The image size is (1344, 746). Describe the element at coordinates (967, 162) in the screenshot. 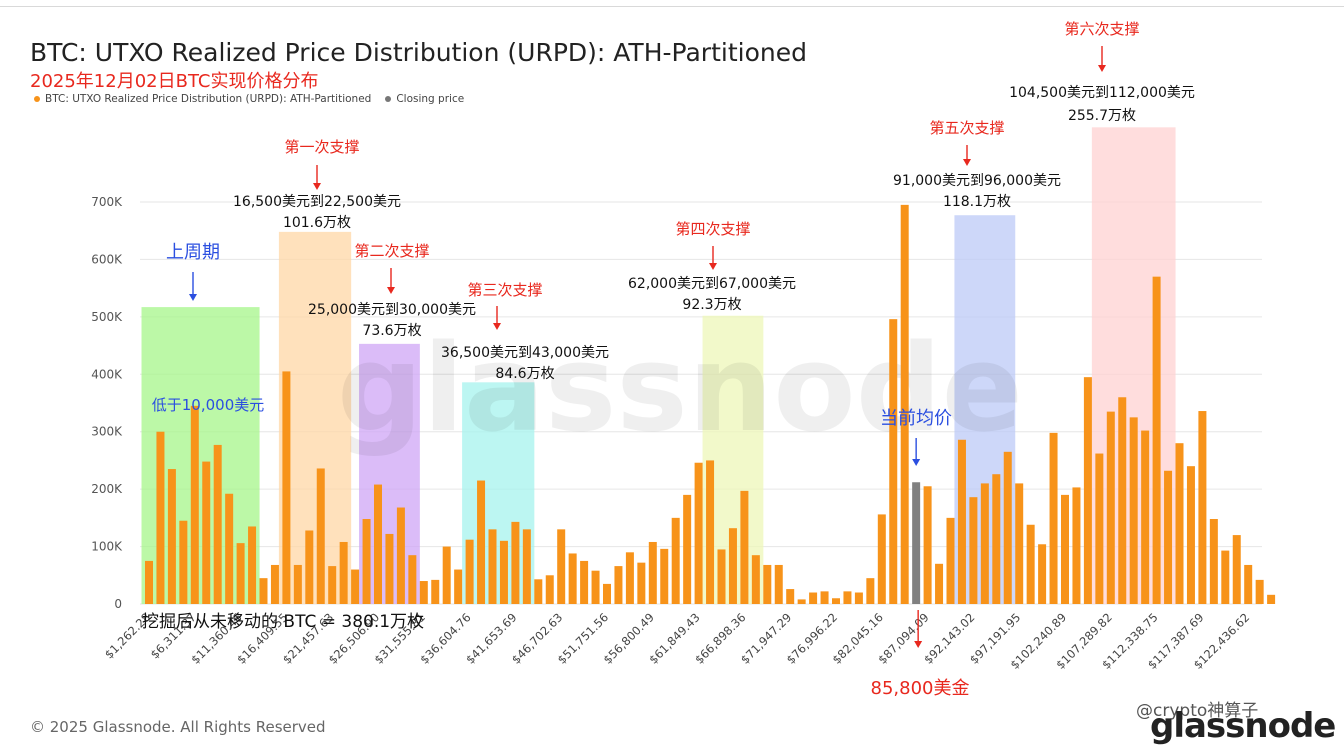

I see `support-arrow-5-head` at that location.